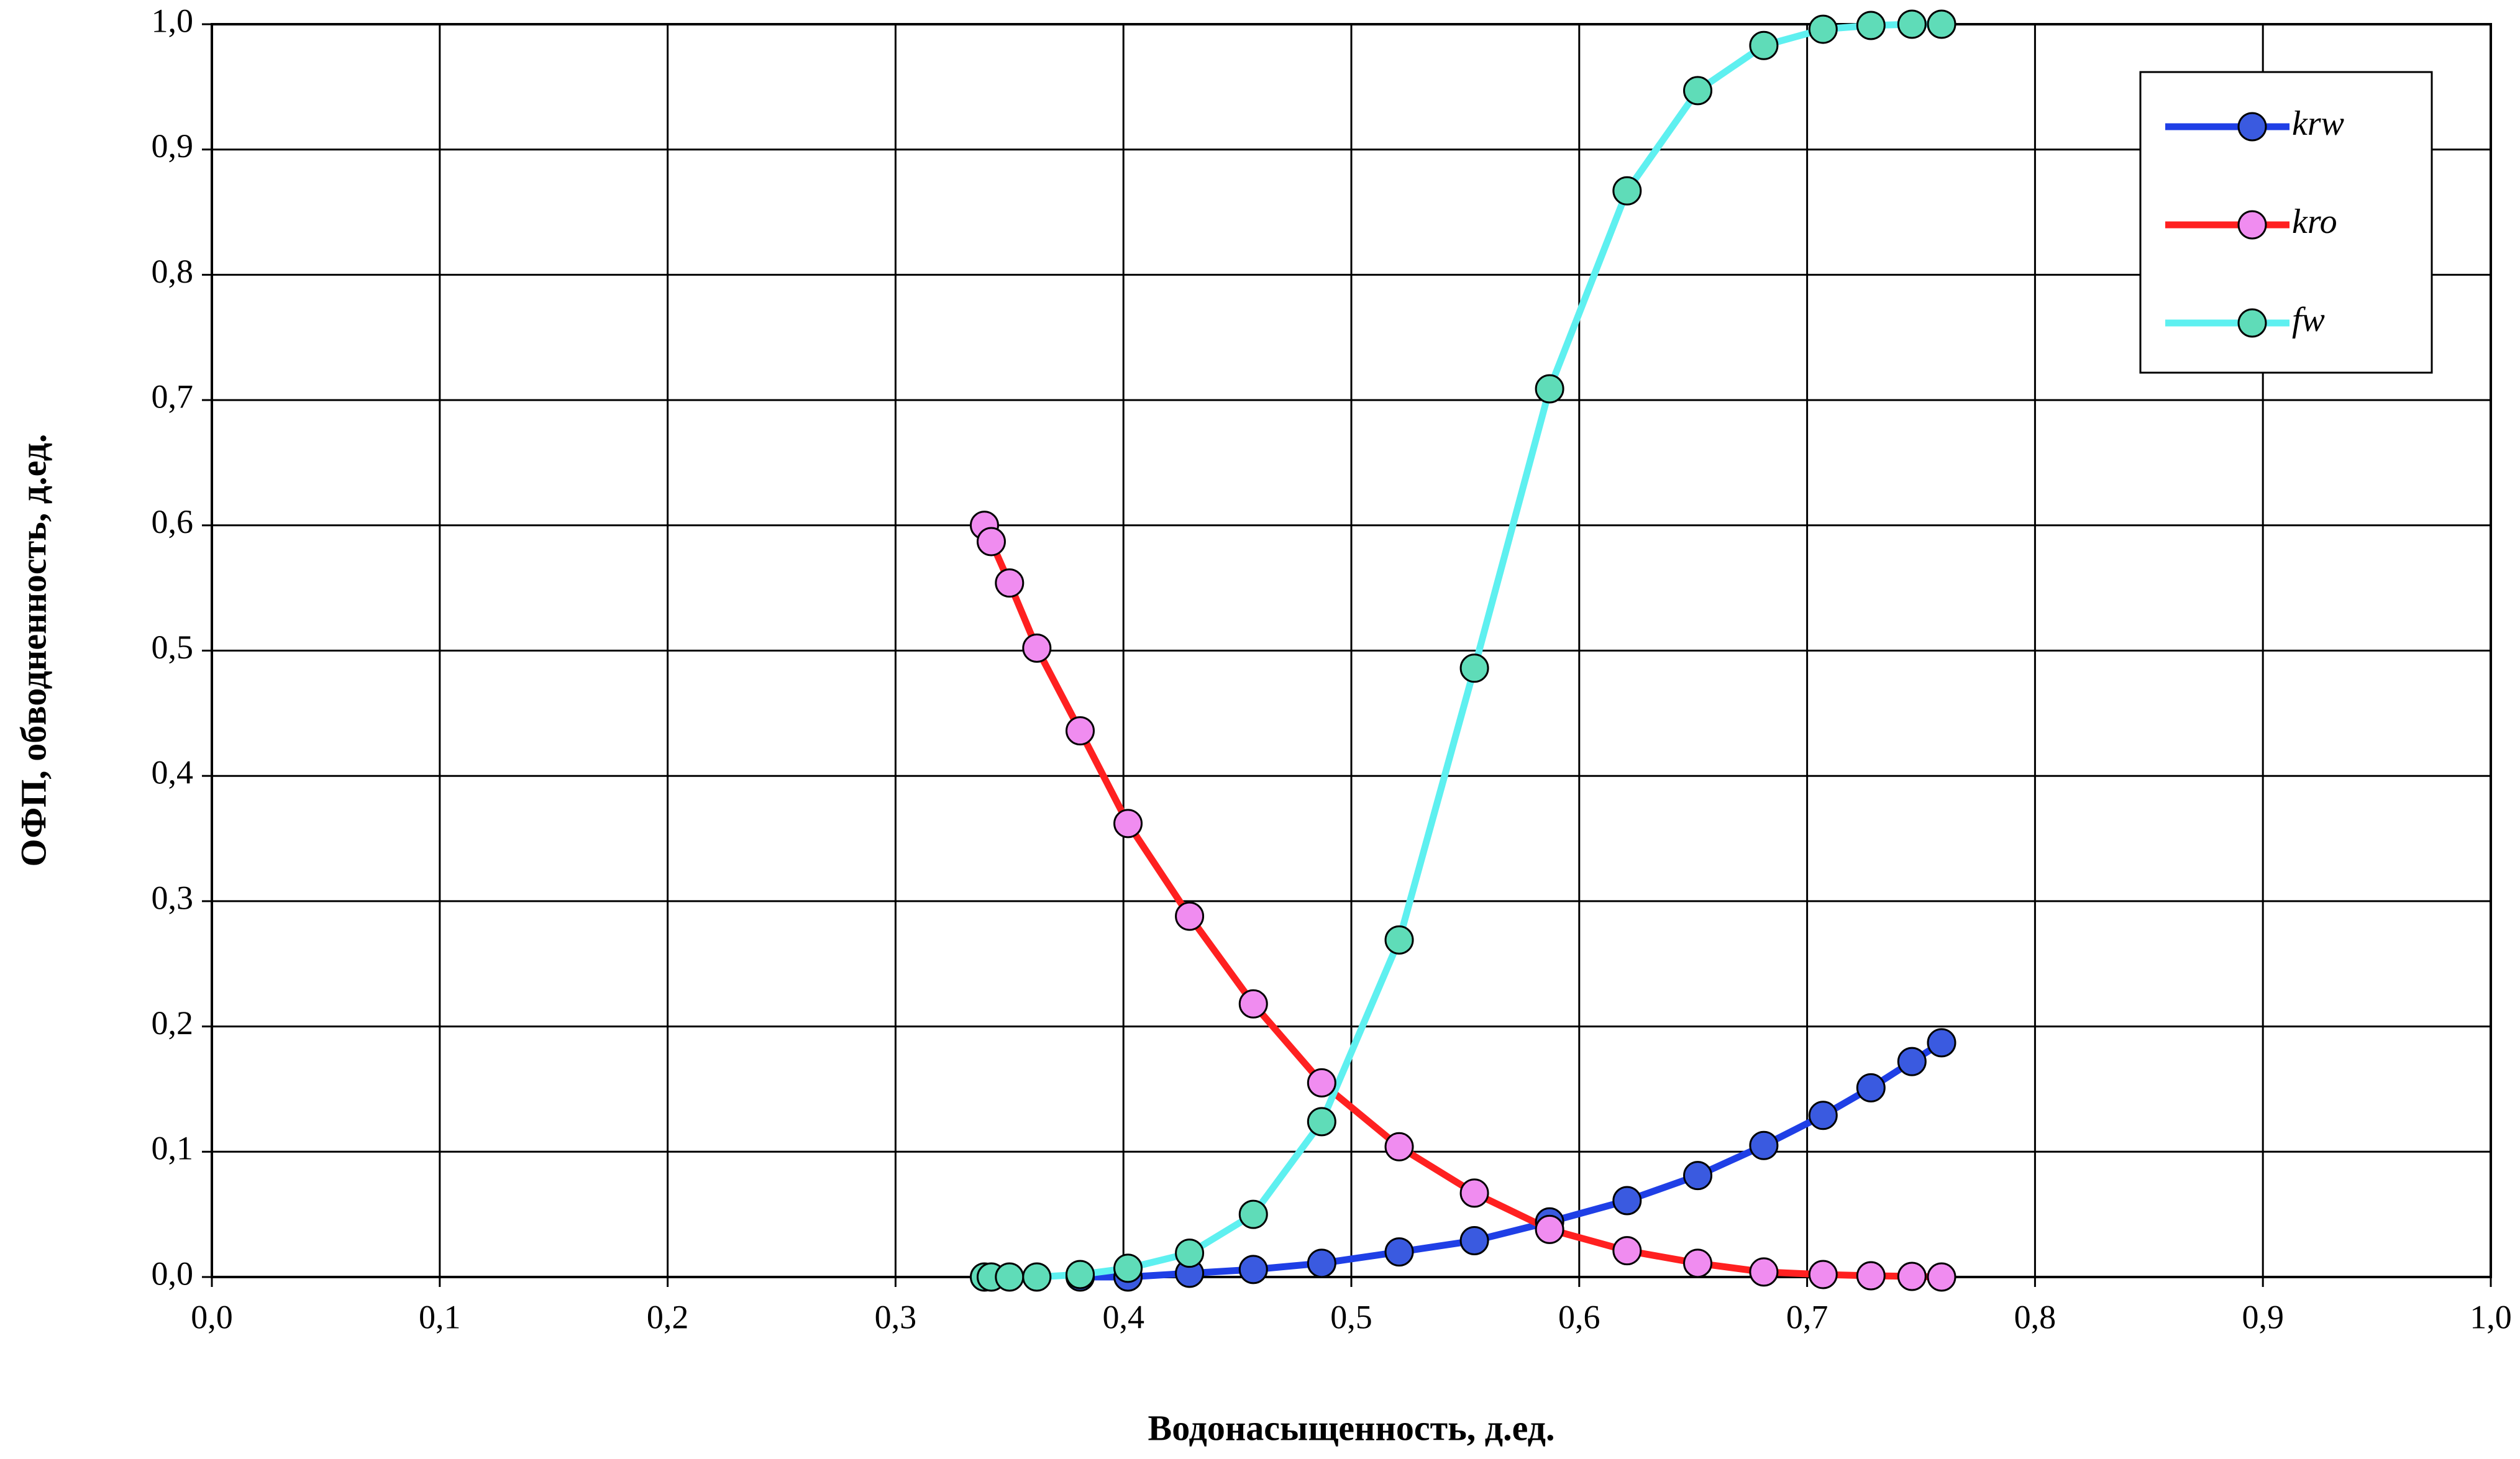 The width and height of the screenshot is (2520, 1459). What do you see at coordinates (2491, 1316) in the screenshot?
I see `x-tick-label: 1,0` at bounding box center [2491, 1316].